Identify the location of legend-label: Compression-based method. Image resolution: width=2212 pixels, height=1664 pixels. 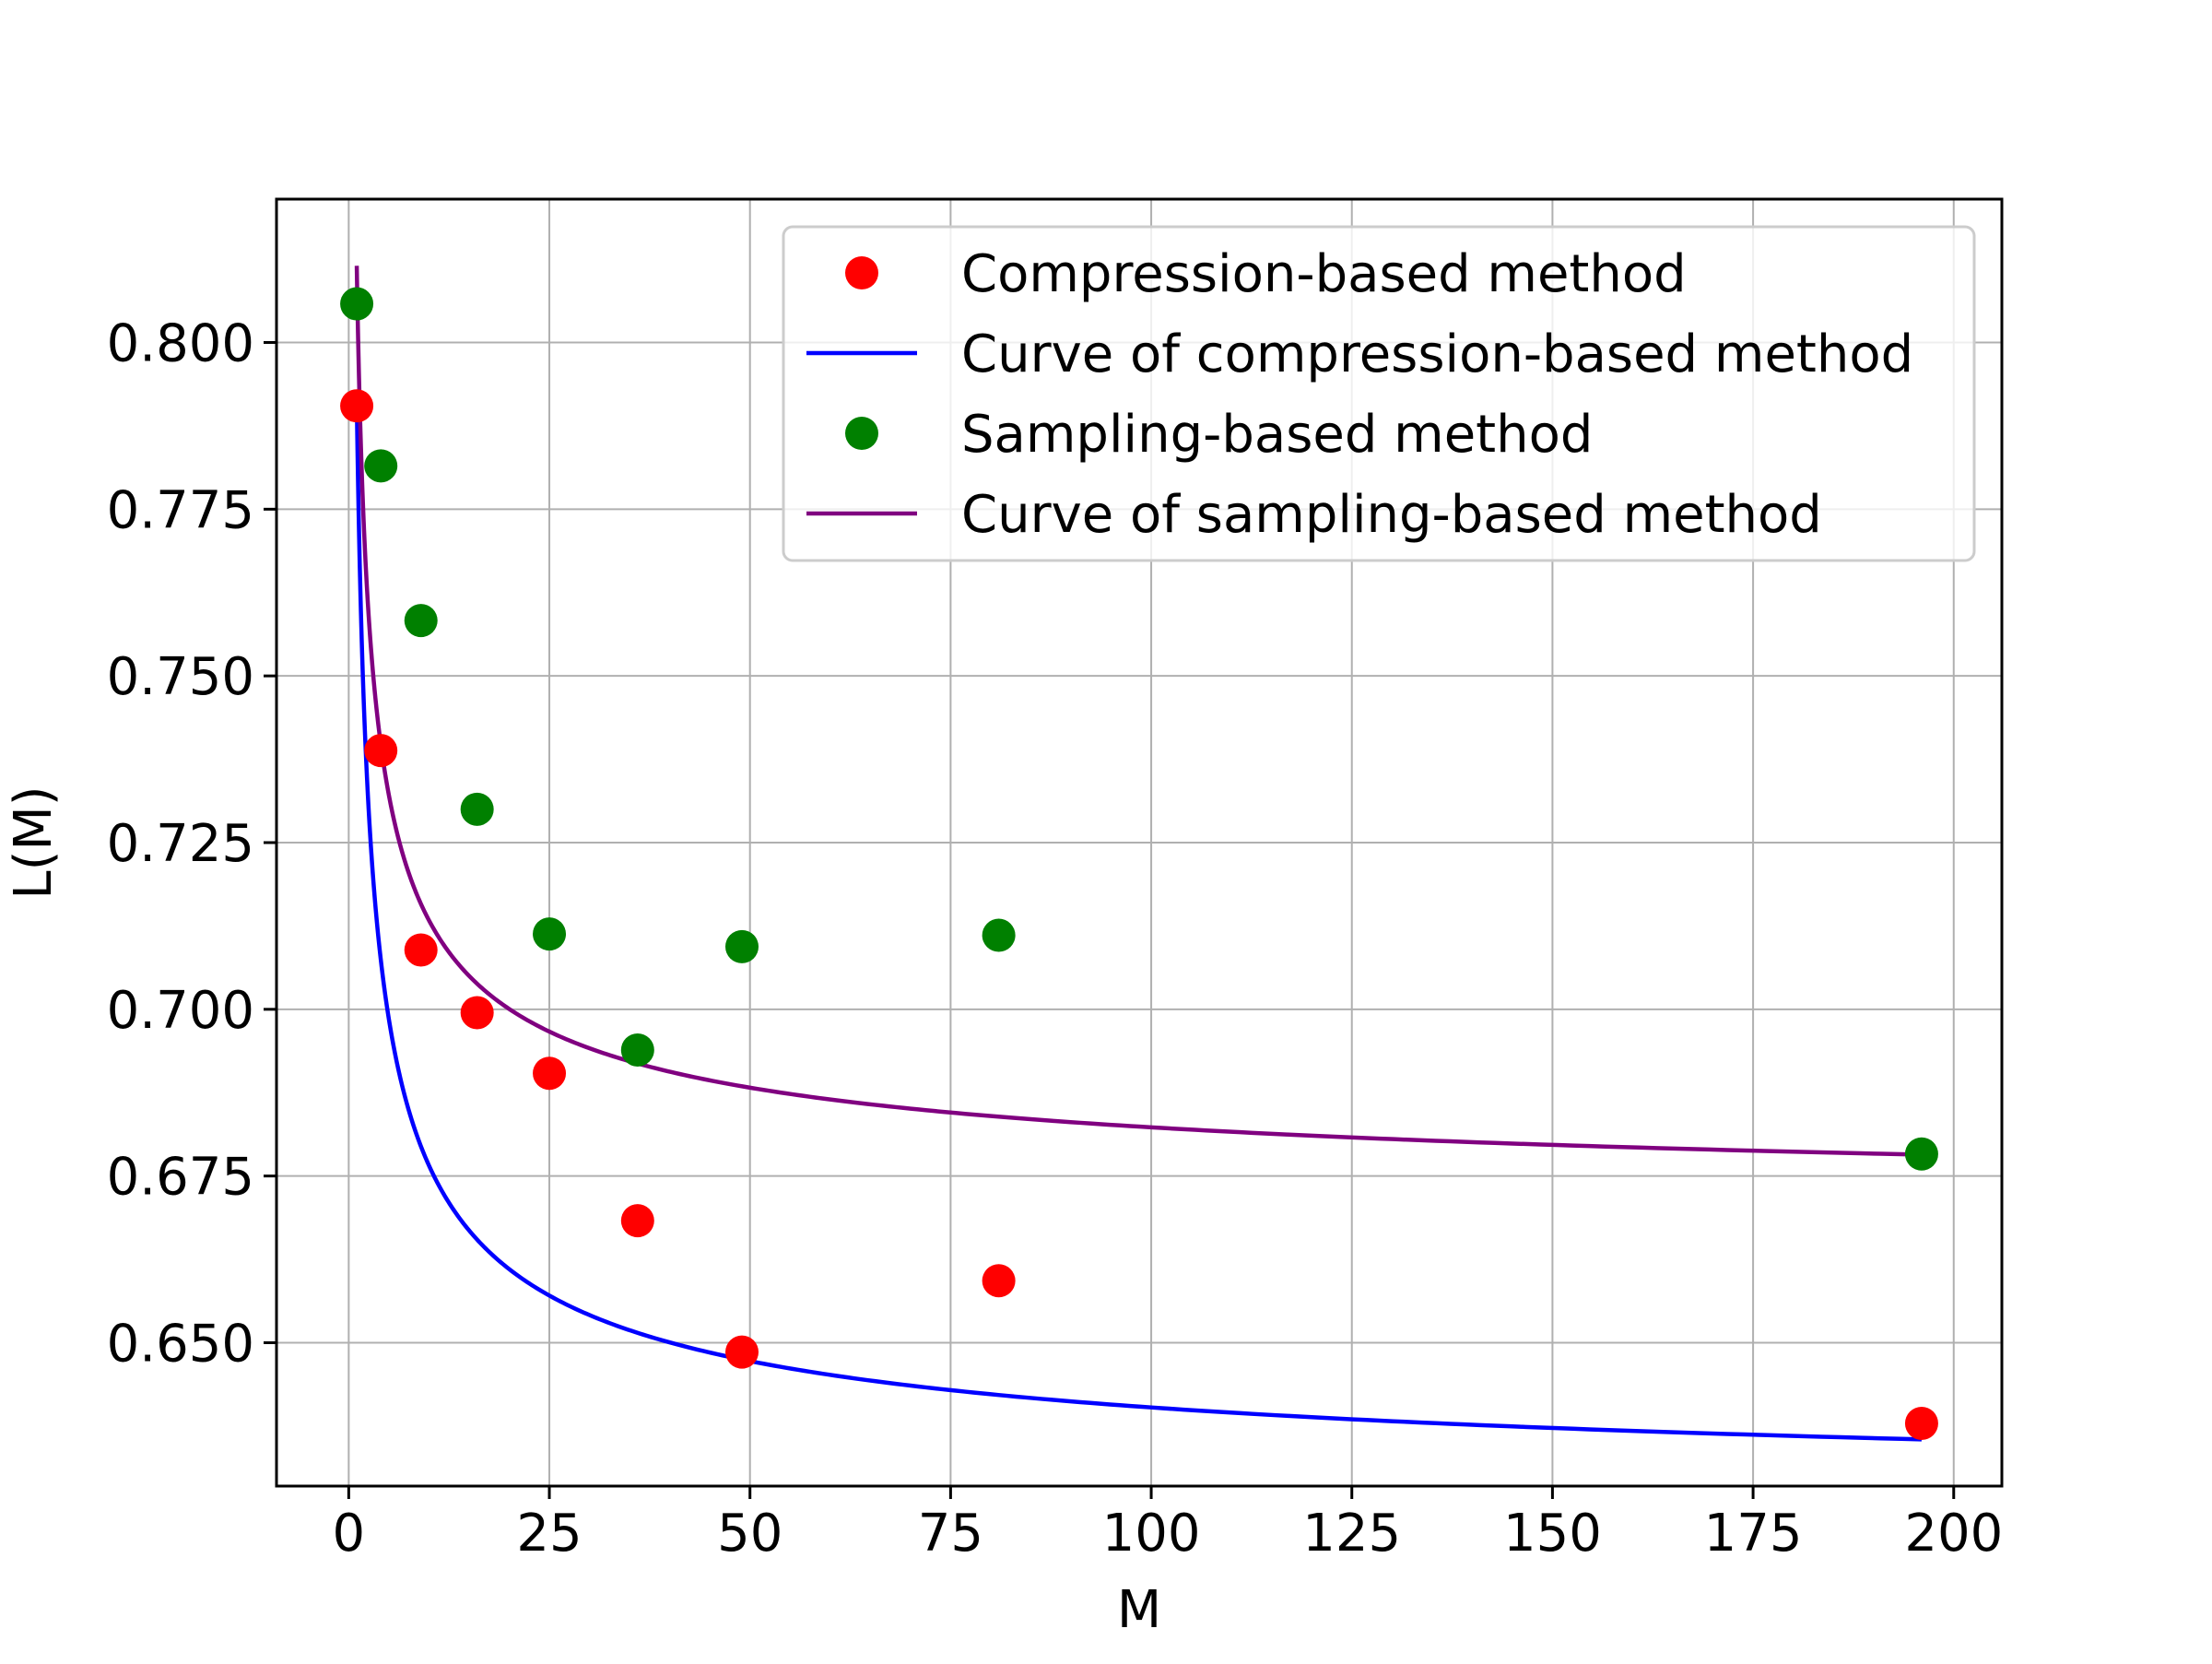
(1324, 274).